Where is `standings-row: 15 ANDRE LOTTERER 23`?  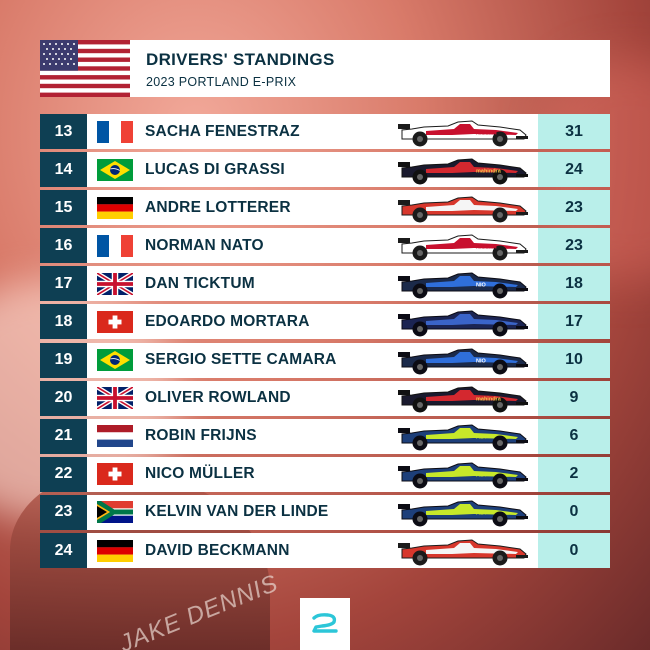 standings-row: 15 ANDRE LOTTERER 23 is located at coordinates (325, 208).